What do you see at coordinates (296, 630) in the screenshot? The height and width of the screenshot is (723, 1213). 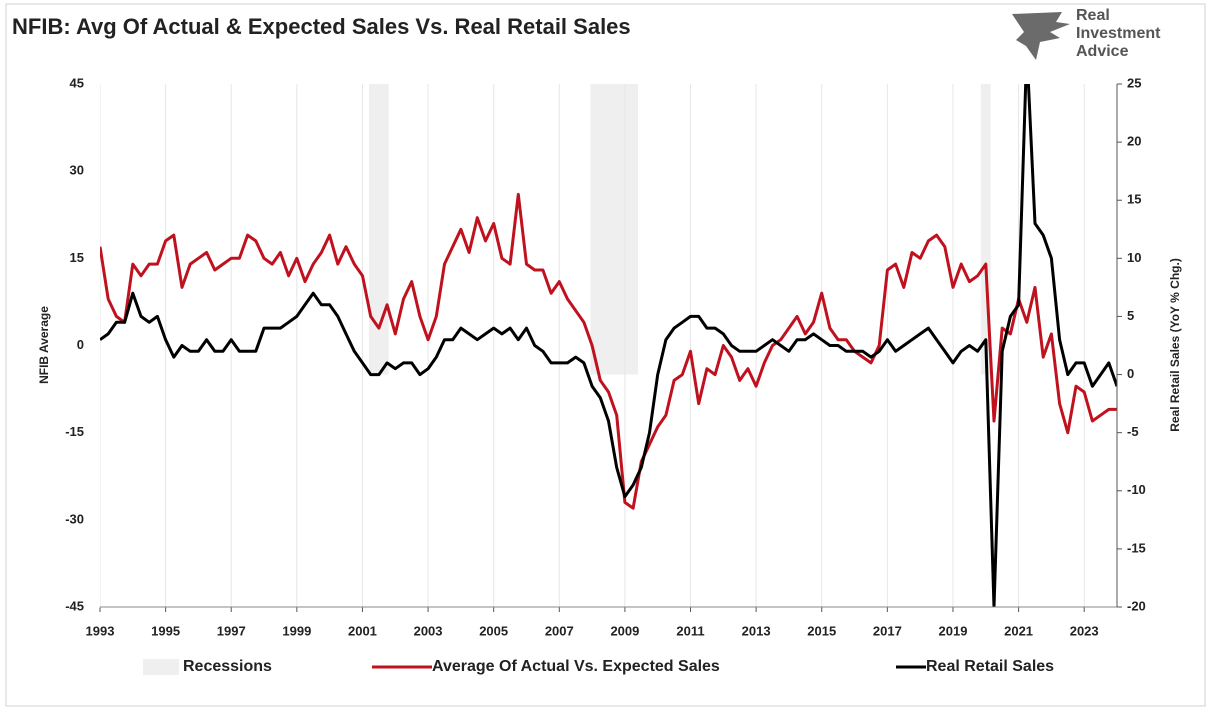 I see `x-tick-label: 1999` at bounding box center [296, 630].